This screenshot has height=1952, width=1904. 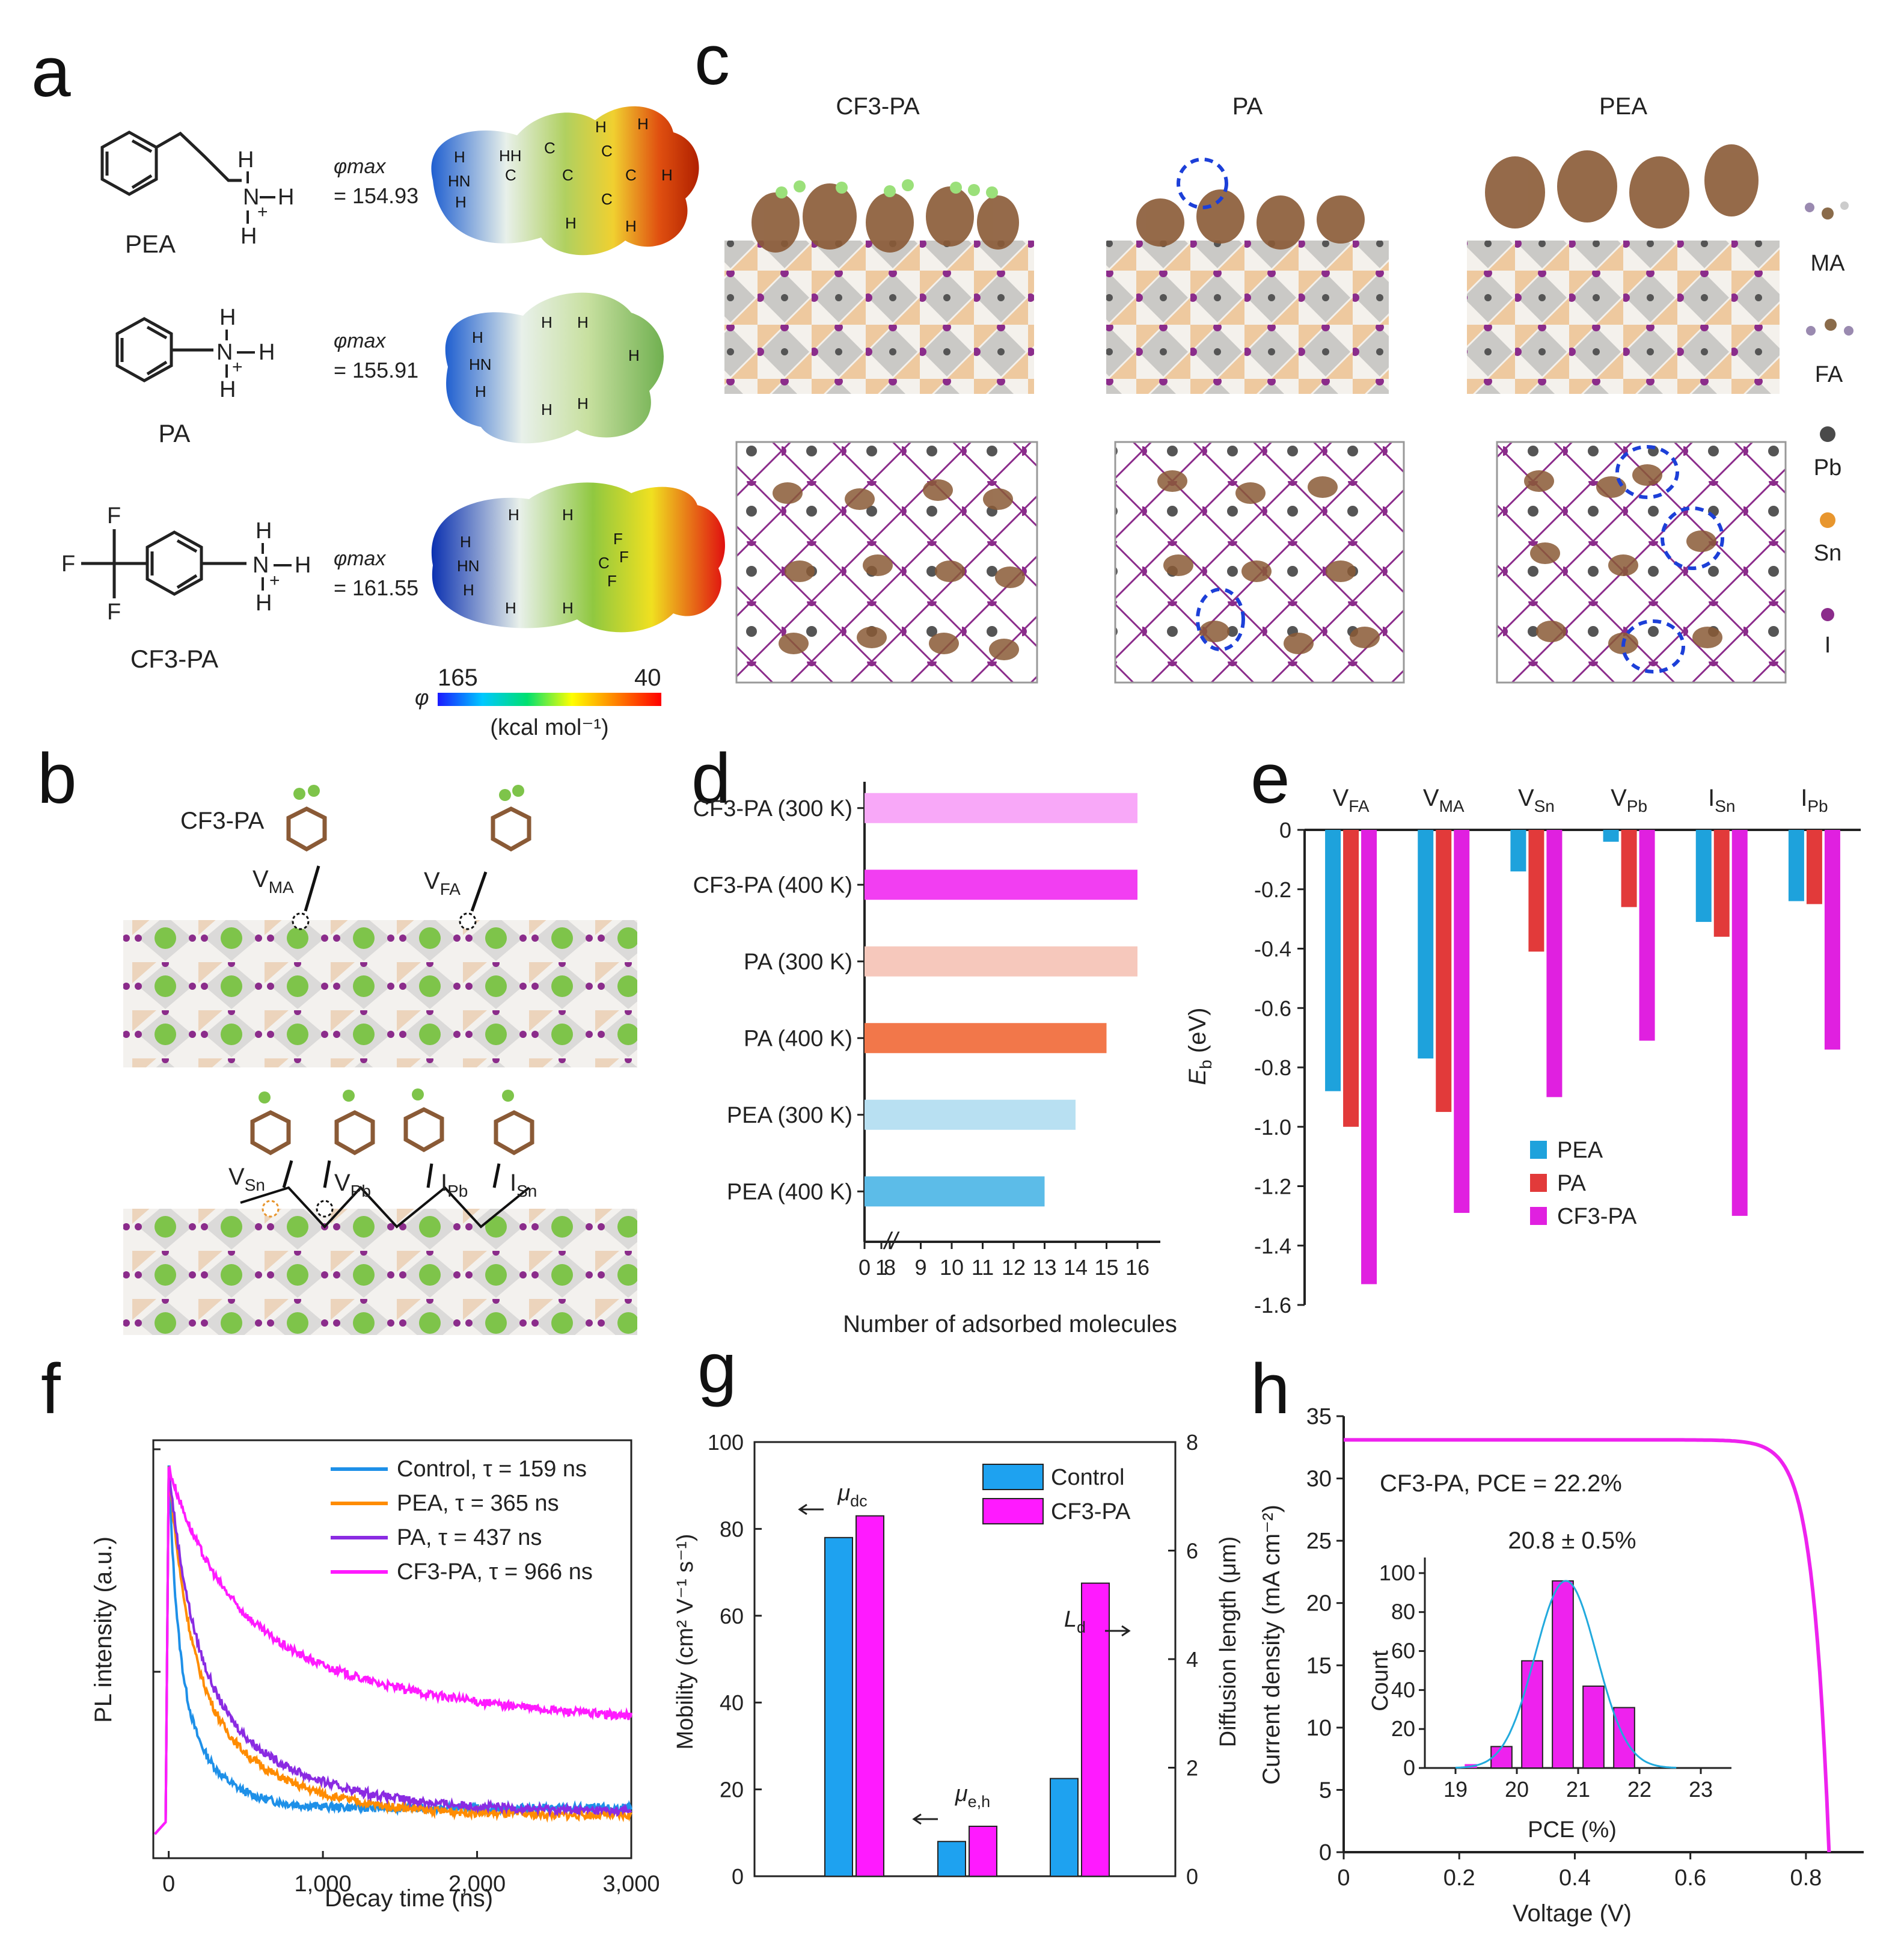 What do you see at coordinates (578, 557) in the screenshot?
I see `esp-surface-cf3pa: H HN H H H F F C F H H` at bounding box center [578, 557].